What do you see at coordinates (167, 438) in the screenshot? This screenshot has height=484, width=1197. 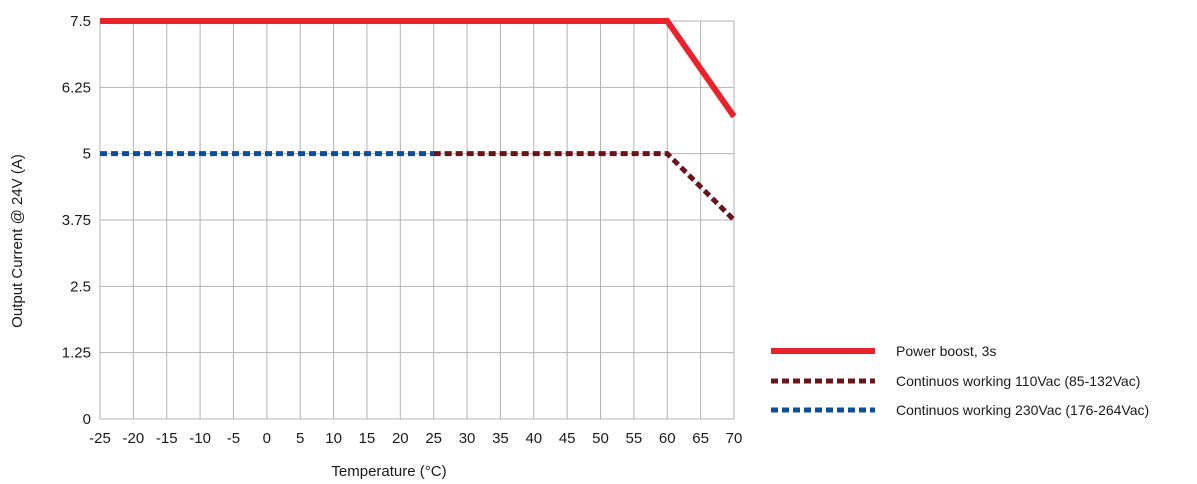 I see `x-tick-label: -15` at bounding box center [167, 438].